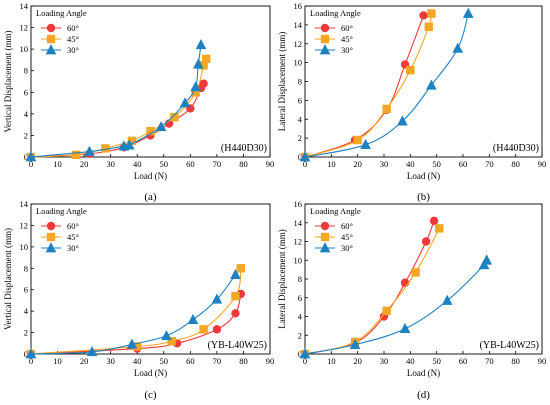  I want to click on y-axis-label: Lateral Displacement (mm), so click(282, 81).